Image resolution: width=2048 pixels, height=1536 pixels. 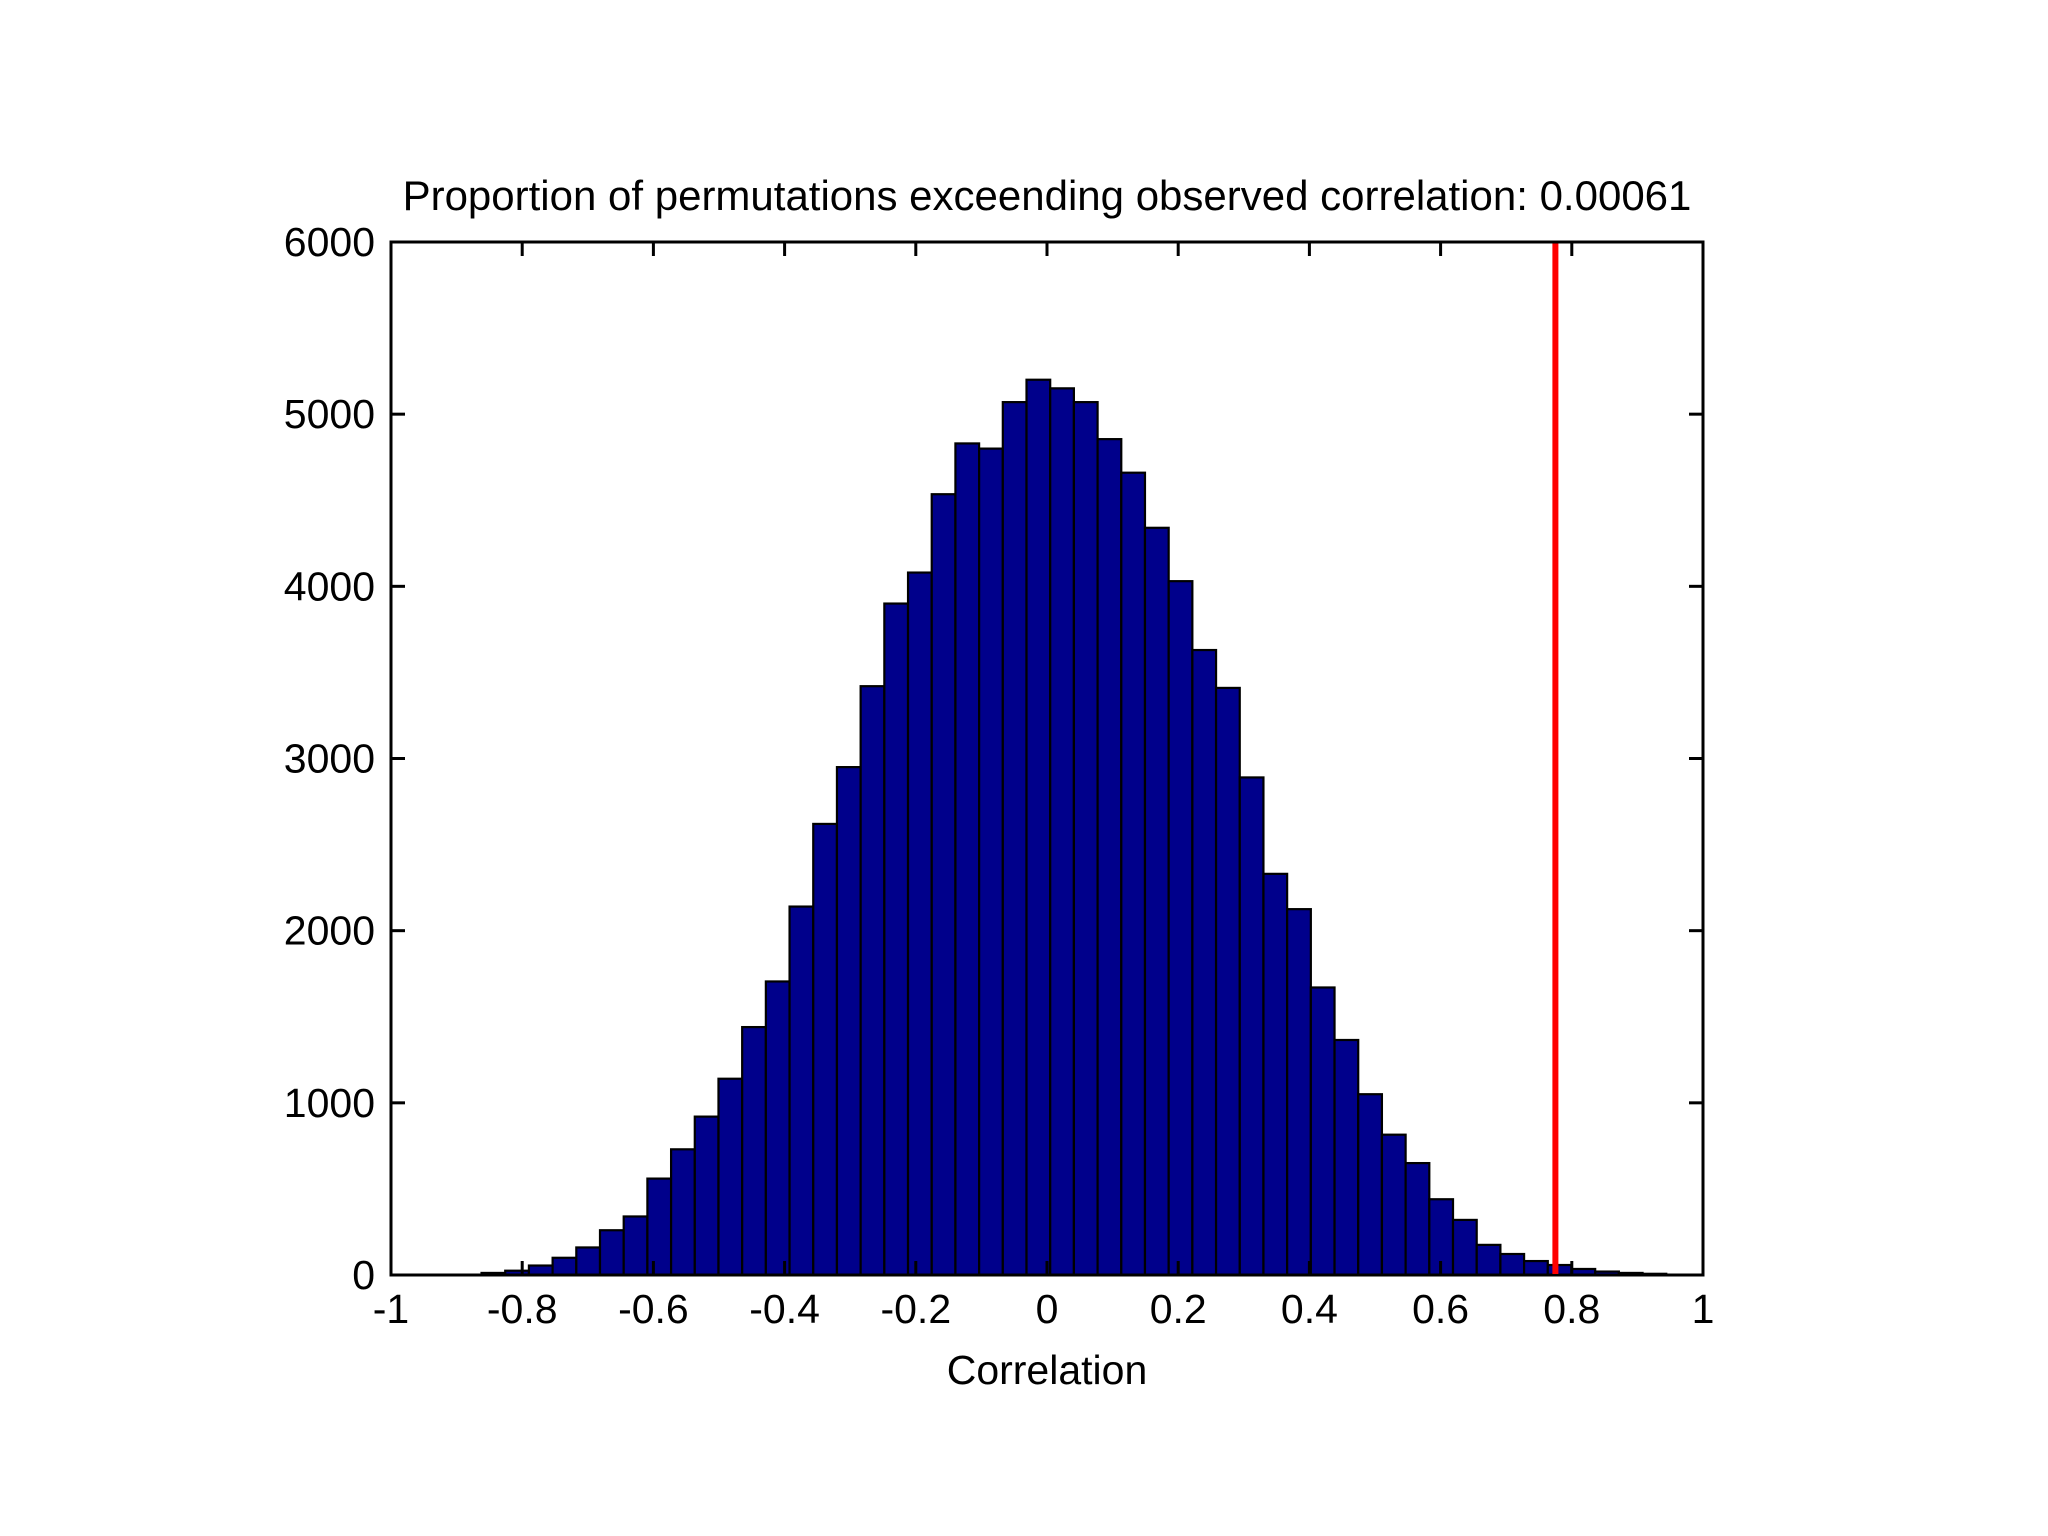 I want to click on y-tick-label: 6000, so click(x=329, y=242).